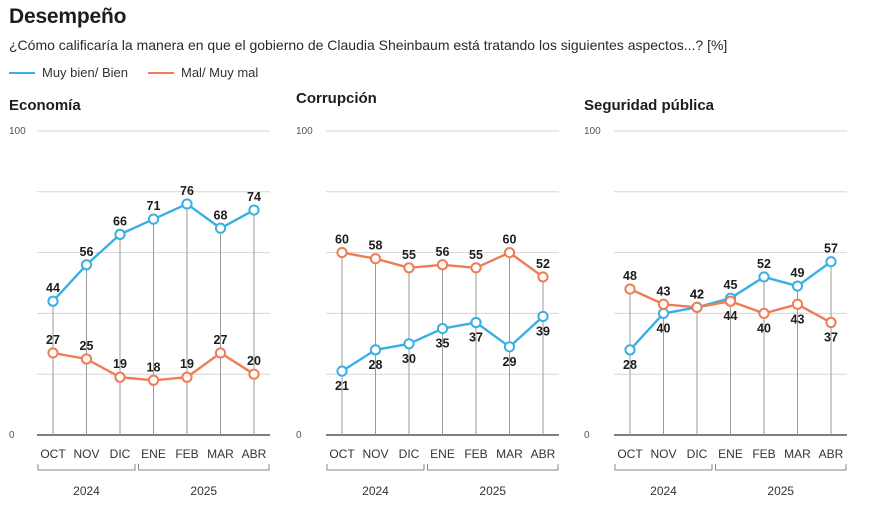 Image resolution: width=872 pixels, height=510 pixels. I want to click on x-tick-label: ABR, so click(254, 454).